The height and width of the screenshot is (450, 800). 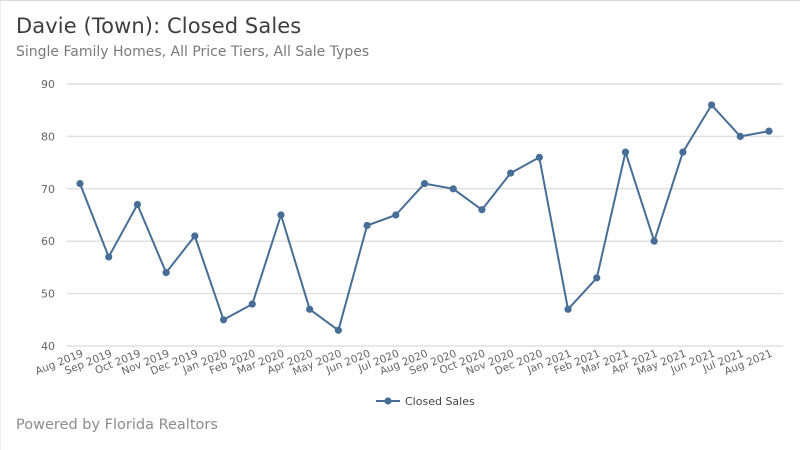 What do you see at coordinates (48, 294) in the screenshot?
I see `y-tick-label: 50` at bounding box center [48, 294].